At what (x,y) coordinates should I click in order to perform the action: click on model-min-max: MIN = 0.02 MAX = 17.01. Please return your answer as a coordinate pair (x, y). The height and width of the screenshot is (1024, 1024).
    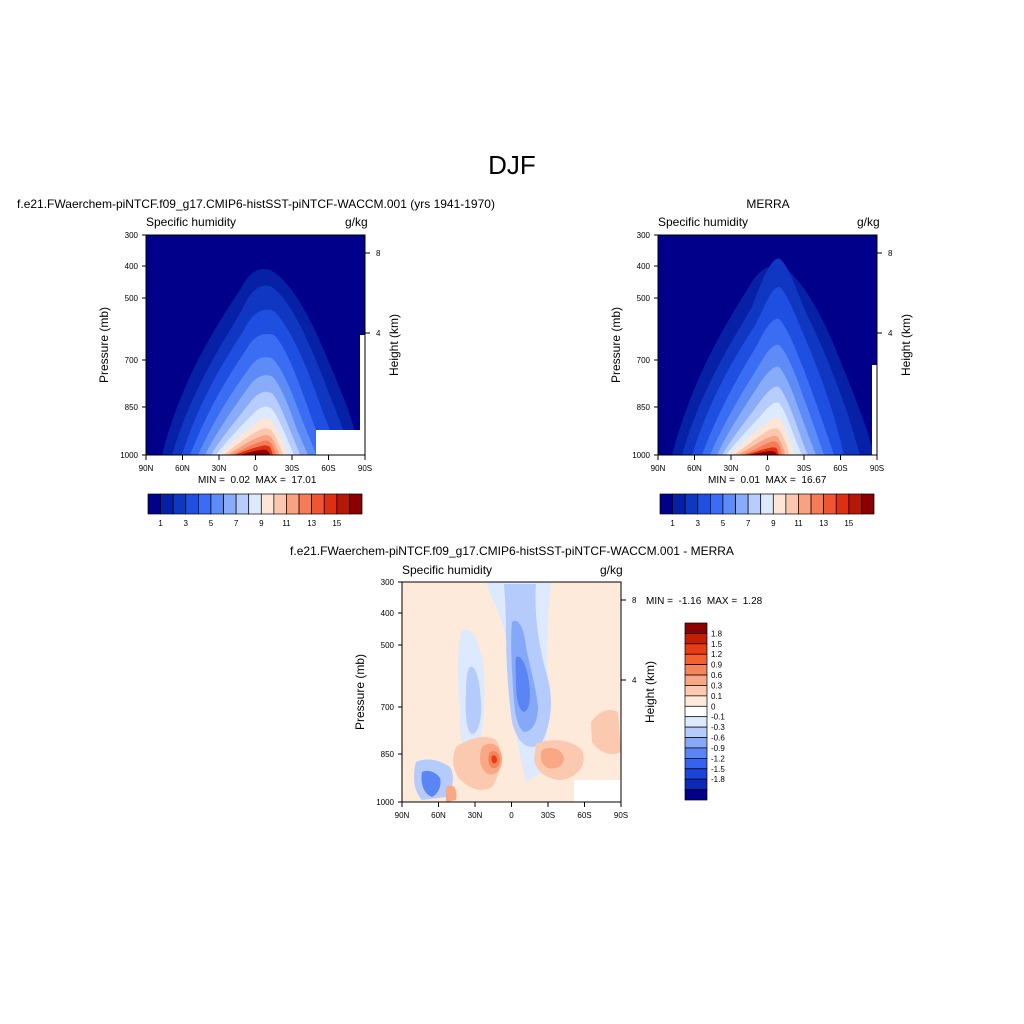
    Looking at the image, I should click on (257, 480).